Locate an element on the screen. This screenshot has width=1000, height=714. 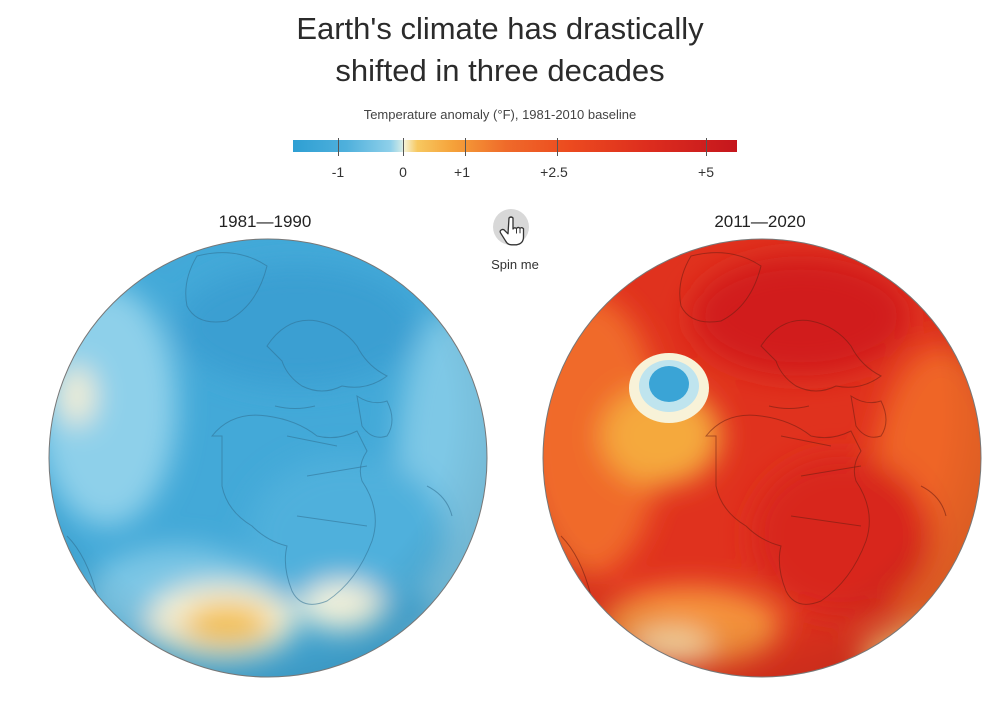
spin-me-button: Spin me is located at coordinates (515, 239).